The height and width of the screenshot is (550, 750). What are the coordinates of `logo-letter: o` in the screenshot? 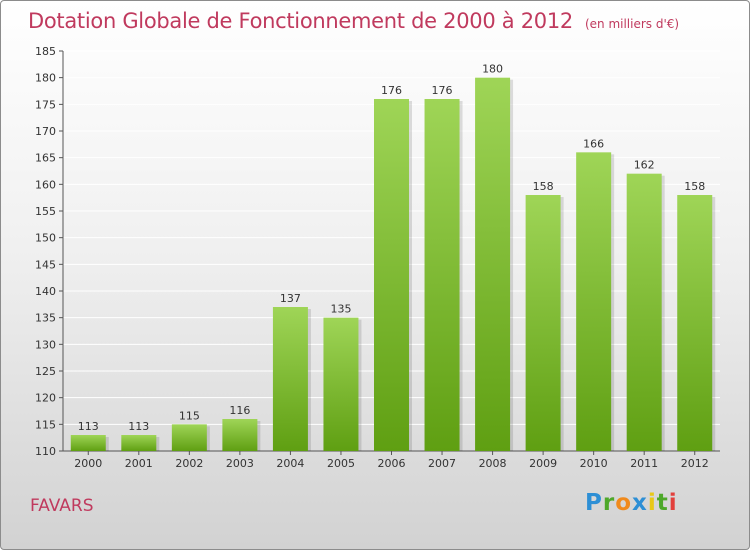 It's located at (624, 503).